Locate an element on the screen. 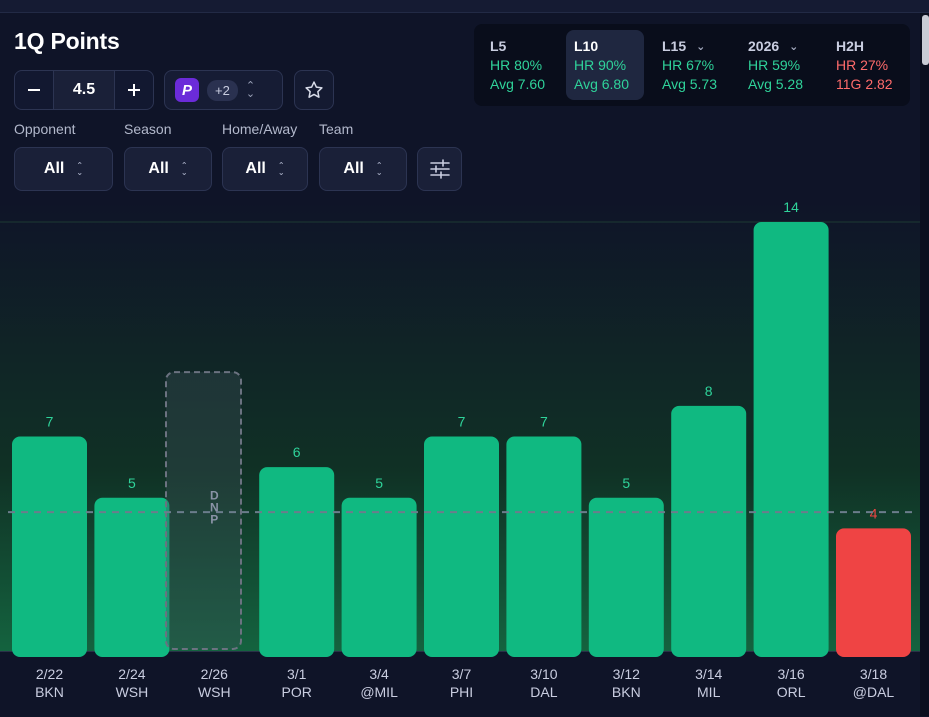 The width and height of the screenshot is (929, 717). opponent-label: Opponent is located at coordinates (45, 129).